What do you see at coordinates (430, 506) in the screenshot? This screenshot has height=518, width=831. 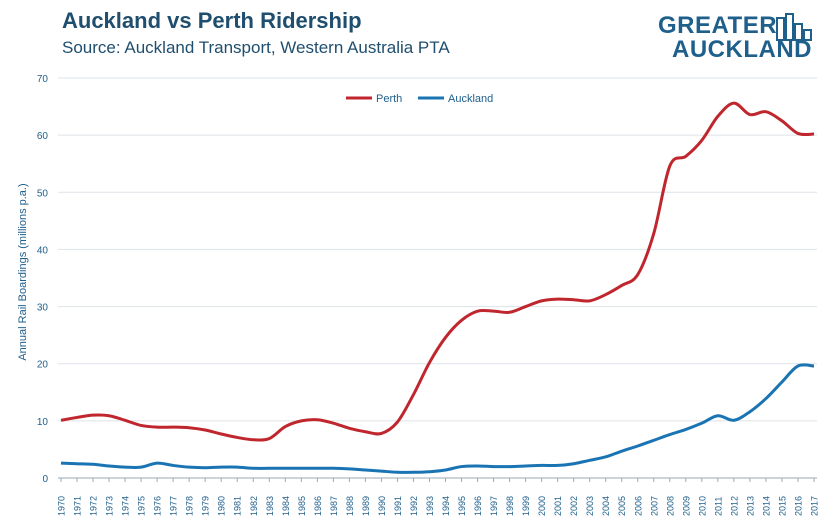 I see `x-tick-label: 1993` at bounding box center [430, 506].